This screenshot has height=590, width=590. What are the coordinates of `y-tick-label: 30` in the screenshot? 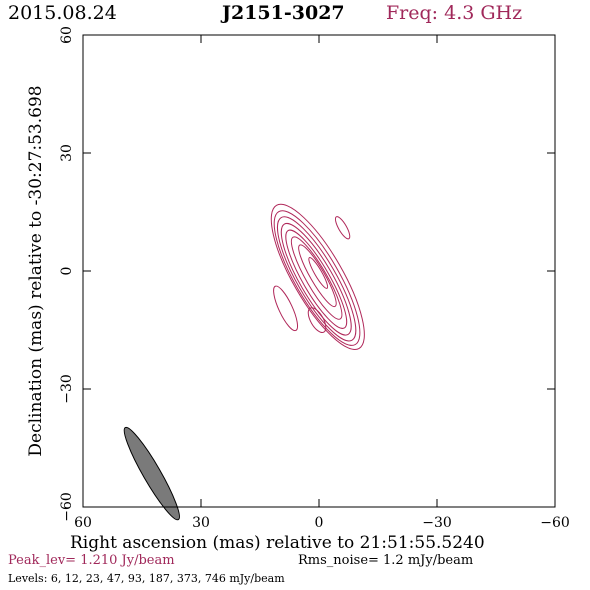 It's located at (67, 153).